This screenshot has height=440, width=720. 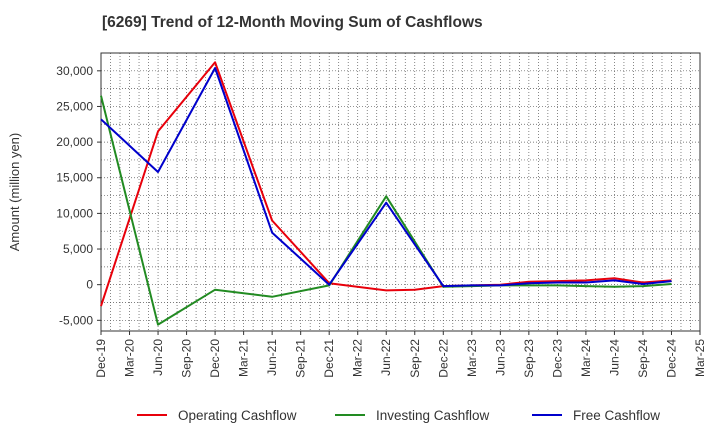 What do you see at coordinates (671, 358) in the screenshot?
I see `x-tick-label: Dec-24` at bounding box center [671, 358].